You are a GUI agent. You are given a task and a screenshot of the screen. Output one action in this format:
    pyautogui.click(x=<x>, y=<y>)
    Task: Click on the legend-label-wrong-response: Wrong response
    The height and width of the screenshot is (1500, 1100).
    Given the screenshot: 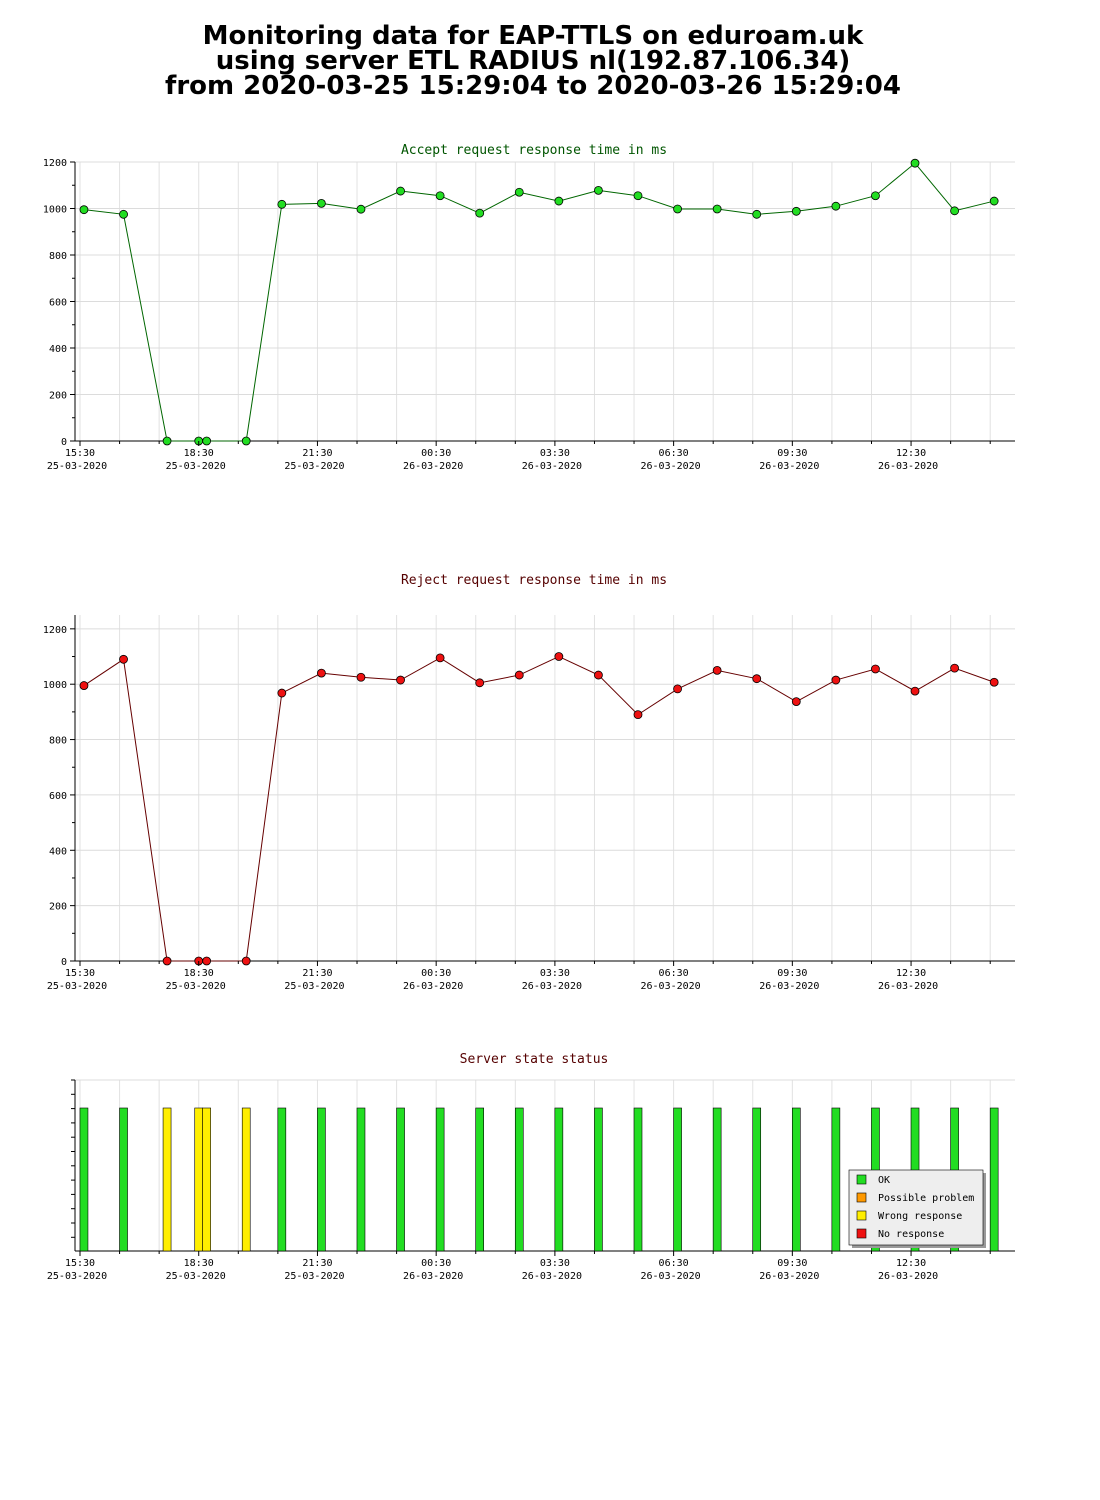 What is the action you would take?
    pyautogui.click(x=920, y=1216)
    